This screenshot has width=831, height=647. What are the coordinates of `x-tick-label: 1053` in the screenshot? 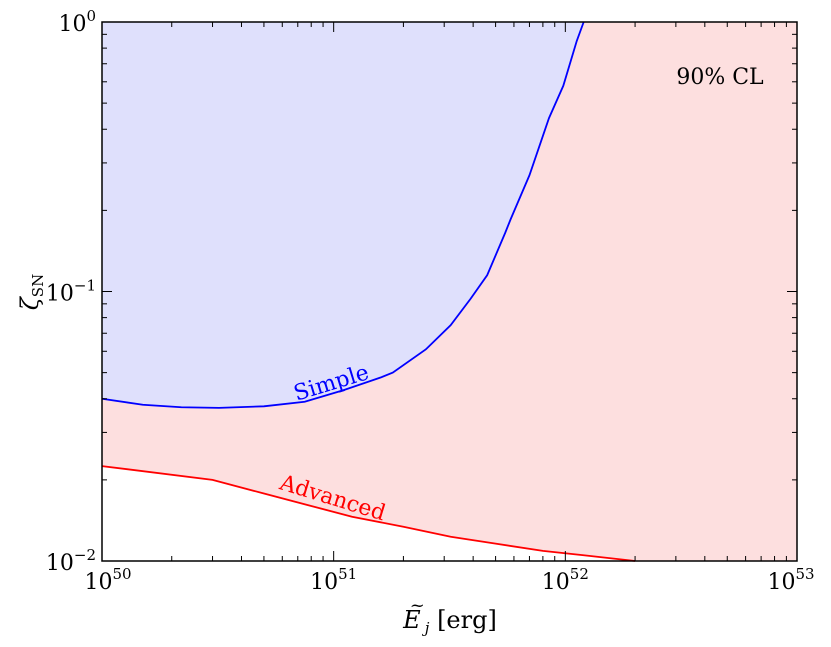 It's located at (790, 580).